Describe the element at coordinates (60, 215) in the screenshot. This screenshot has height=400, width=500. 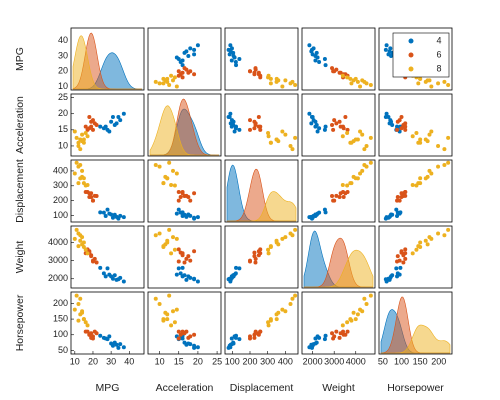
I see `y-tick-label: 100` at that location.